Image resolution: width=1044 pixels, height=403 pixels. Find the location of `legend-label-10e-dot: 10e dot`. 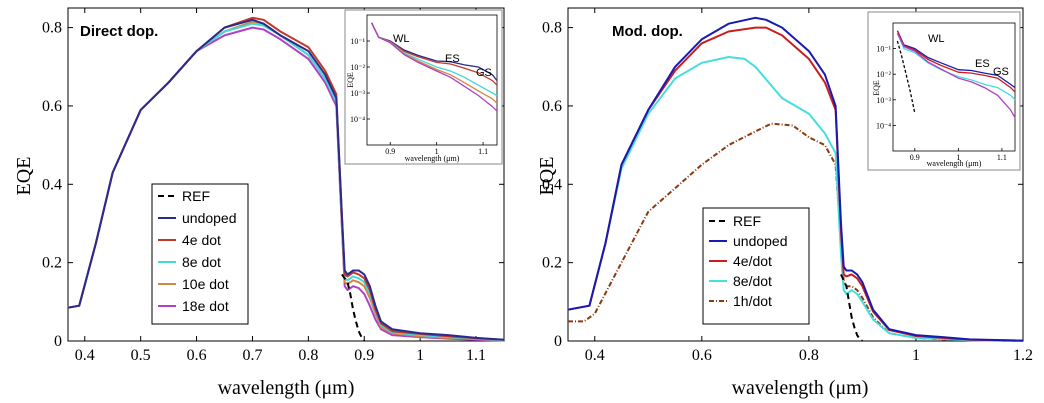

legend-label-10e-dot: 10e dot is located at coordinates (205, 284).